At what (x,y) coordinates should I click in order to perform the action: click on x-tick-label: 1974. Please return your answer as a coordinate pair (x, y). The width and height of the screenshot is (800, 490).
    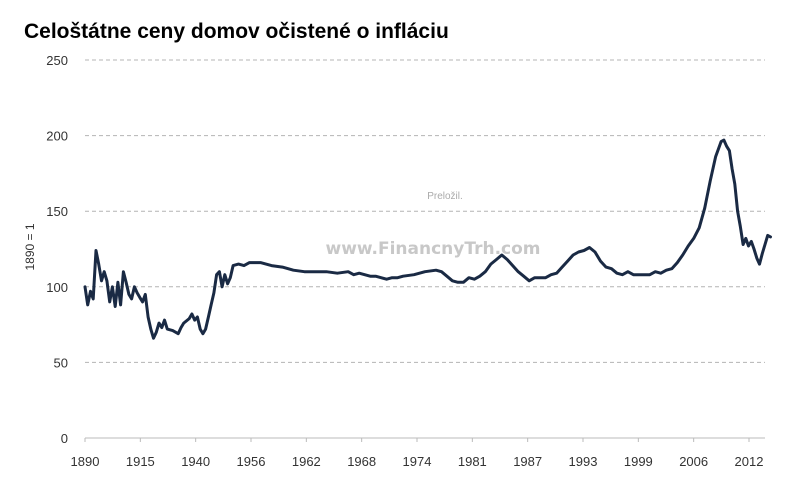
    Looking at the image, I should click on (417, 461).